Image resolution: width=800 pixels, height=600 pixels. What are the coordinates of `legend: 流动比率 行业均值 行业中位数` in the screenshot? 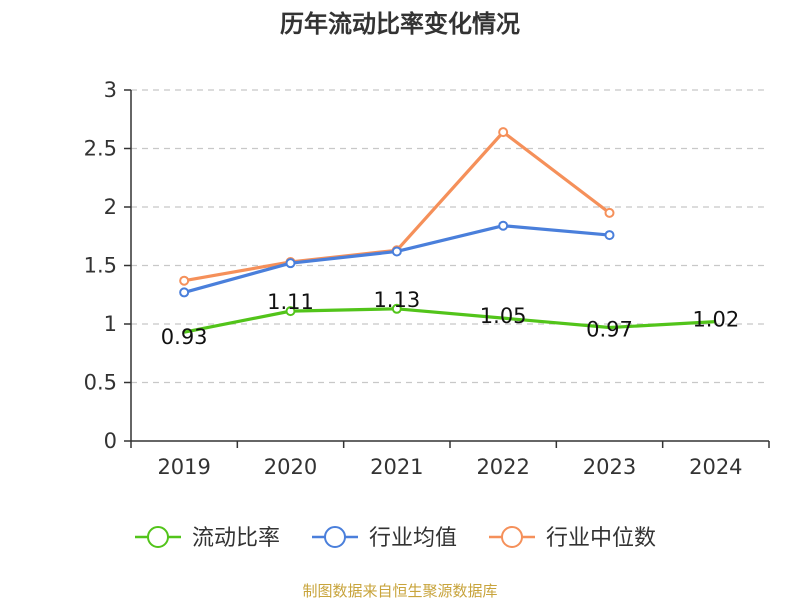 It's located at (395, 538).